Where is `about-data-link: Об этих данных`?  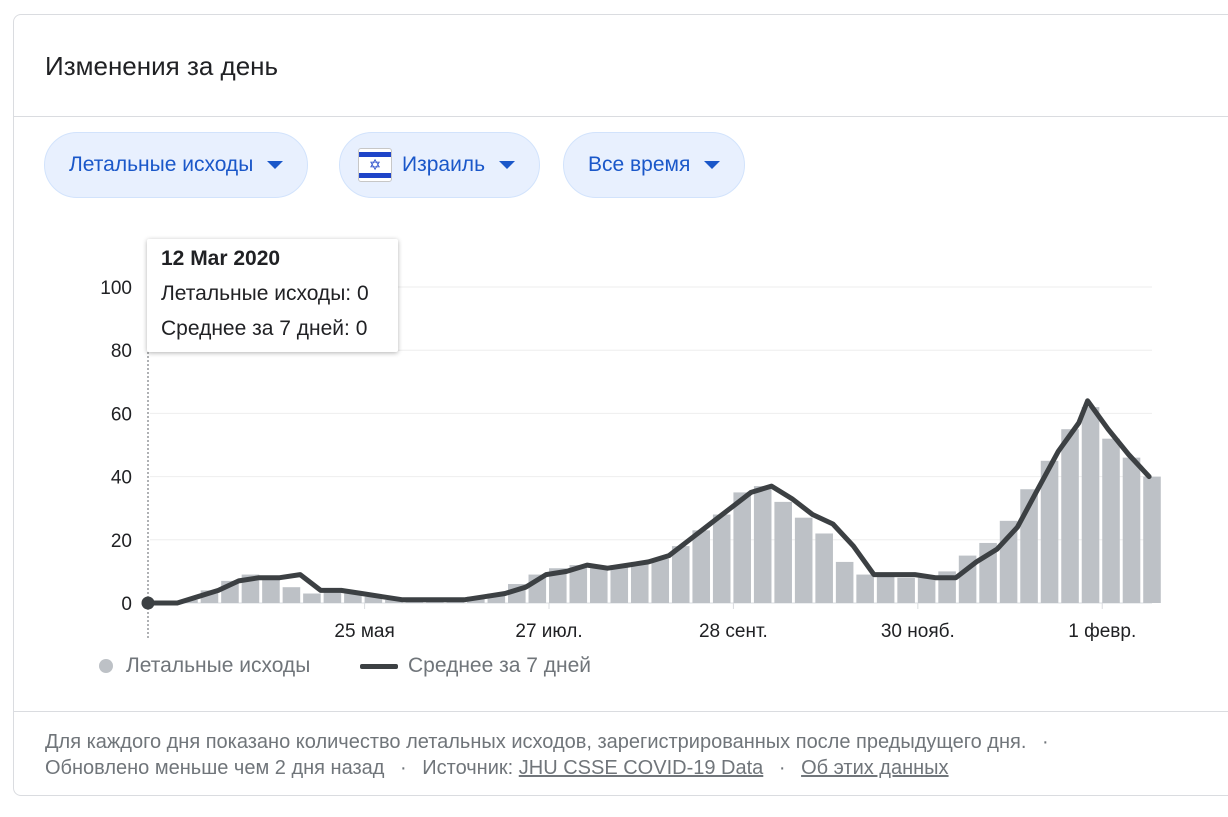 about-data-link: Об этих данных is located at coordinates (875, 768).